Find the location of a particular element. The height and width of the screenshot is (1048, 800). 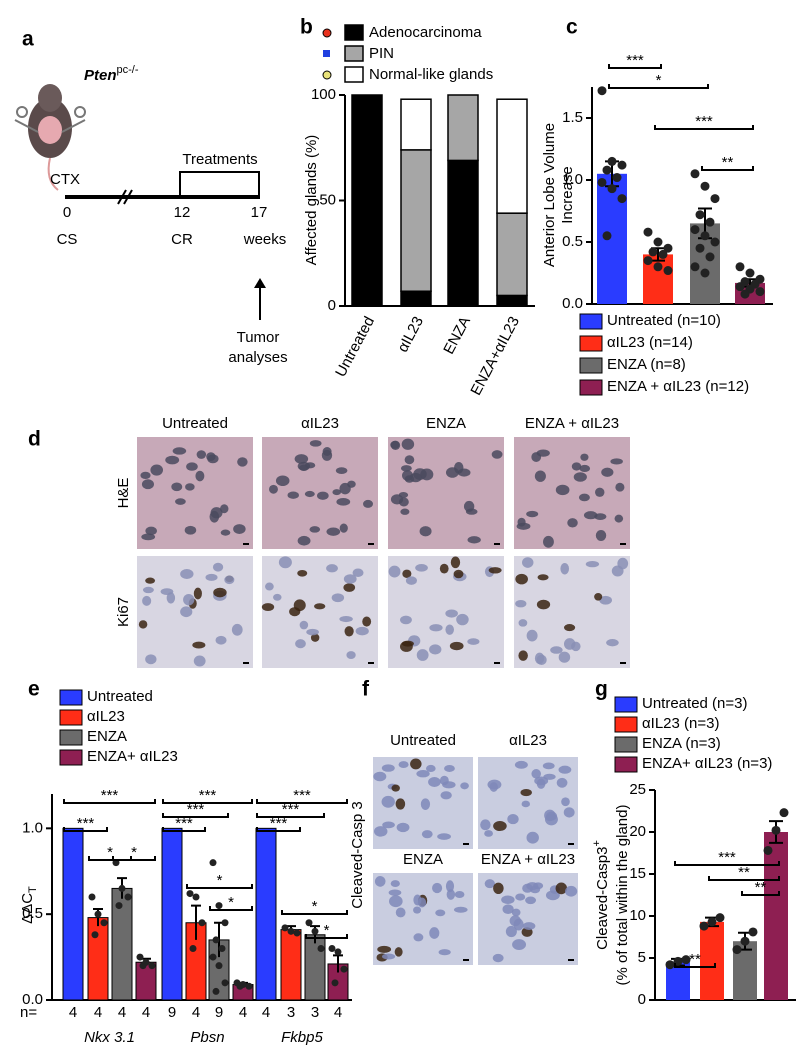

panel-label: b is located at coordinates (306, 27).